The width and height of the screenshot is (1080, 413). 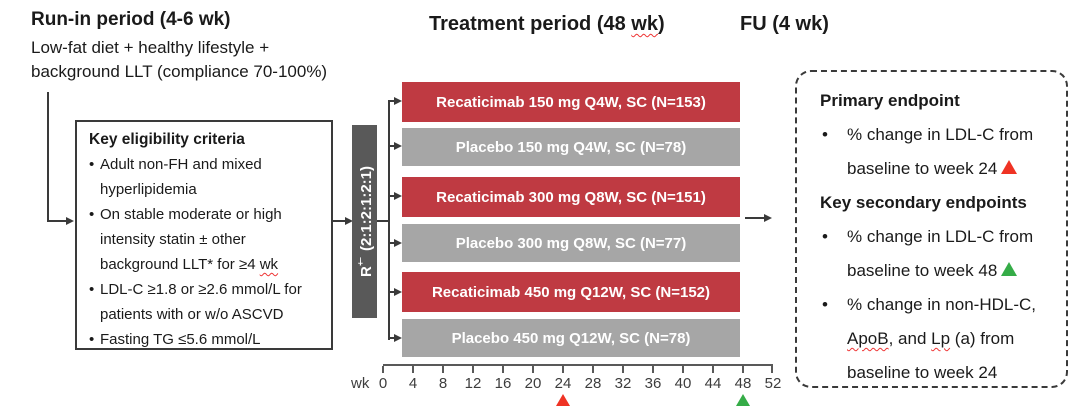 What do you see at coordinates (571, 197) in the screenshot?
I see `arm-bar-recaticimab-300: Recaticimab 300 mg Q8W, SC (N=151)` at bounding box center [571, 197].